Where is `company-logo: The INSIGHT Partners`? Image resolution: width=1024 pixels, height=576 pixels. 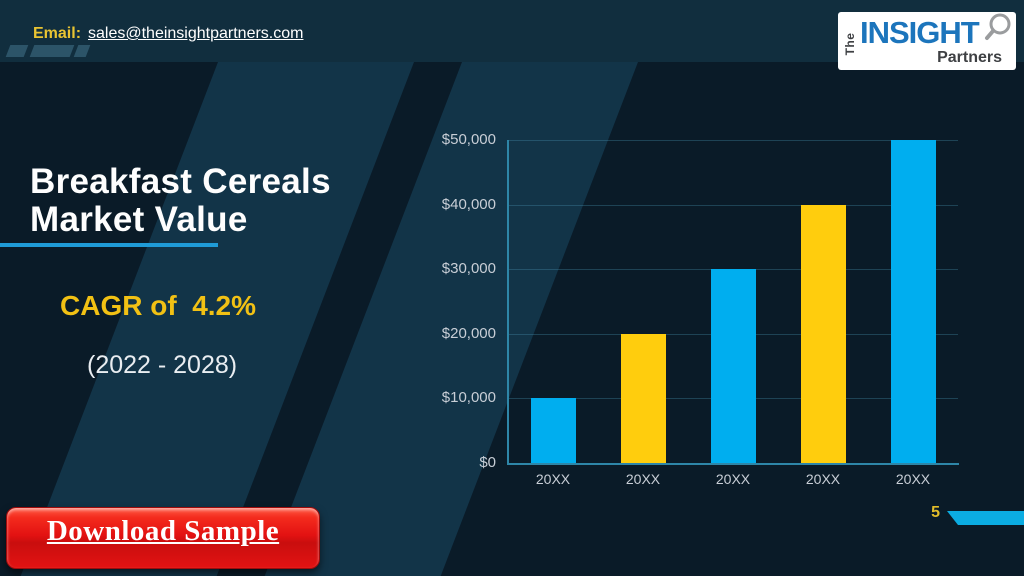
company-logo: The INSIGHT Partners is located at coordinates (927, 41).